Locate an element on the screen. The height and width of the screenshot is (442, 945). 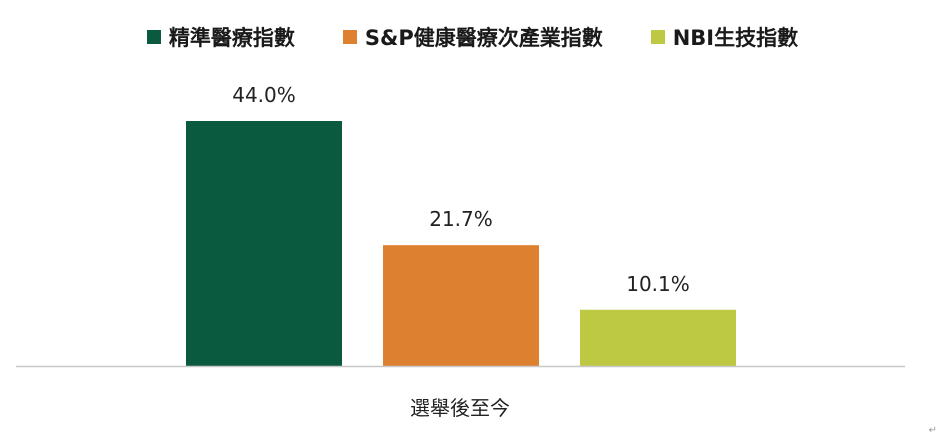
legend-item-sp-healthcare: S&P健康醫療次產業指數 is located at coordinates (472, 37).